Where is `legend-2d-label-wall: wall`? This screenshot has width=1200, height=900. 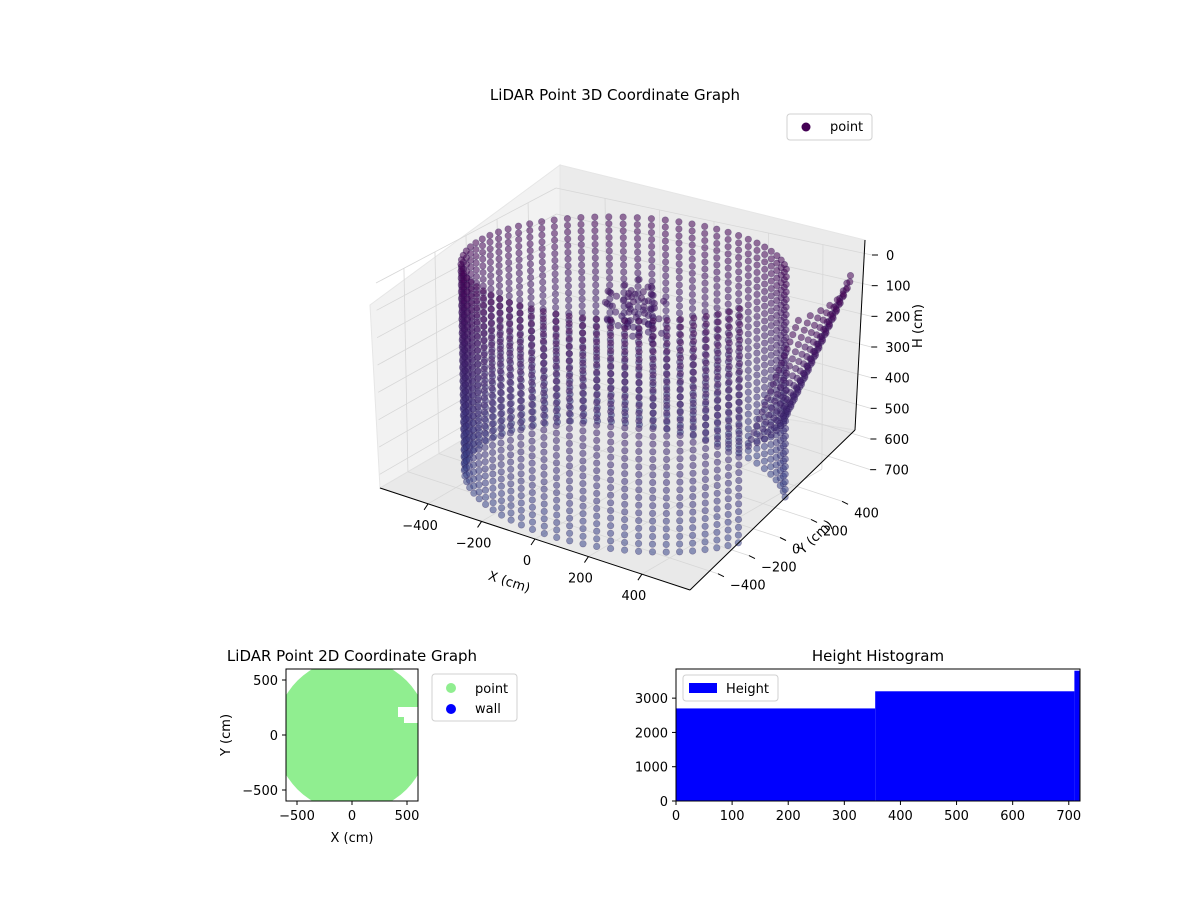 legend-2d-label-wall: wall is located at coordinates (488, 709).